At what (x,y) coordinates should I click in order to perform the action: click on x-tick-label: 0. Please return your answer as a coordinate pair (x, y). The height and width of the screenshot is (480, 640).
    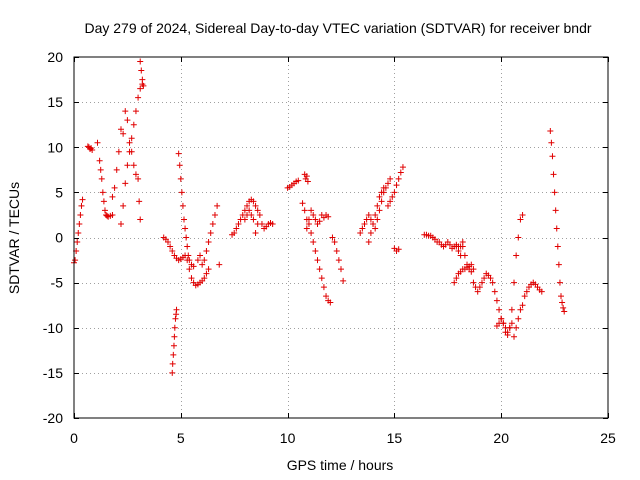
    Looking at the image, I should click on (74, 438).